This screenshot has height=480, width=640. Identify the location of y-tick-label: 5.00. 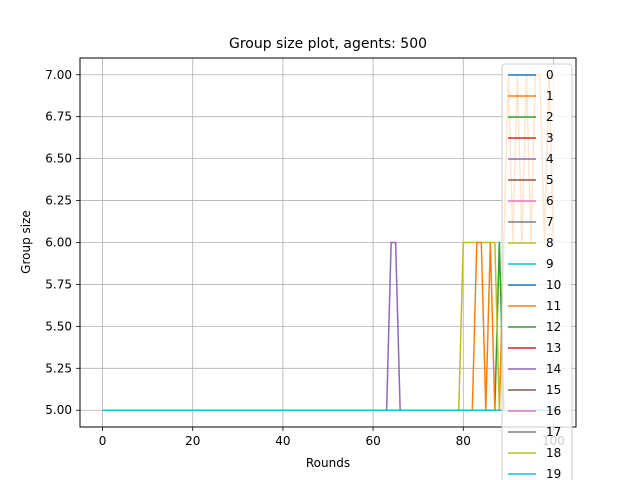
(58, 410).